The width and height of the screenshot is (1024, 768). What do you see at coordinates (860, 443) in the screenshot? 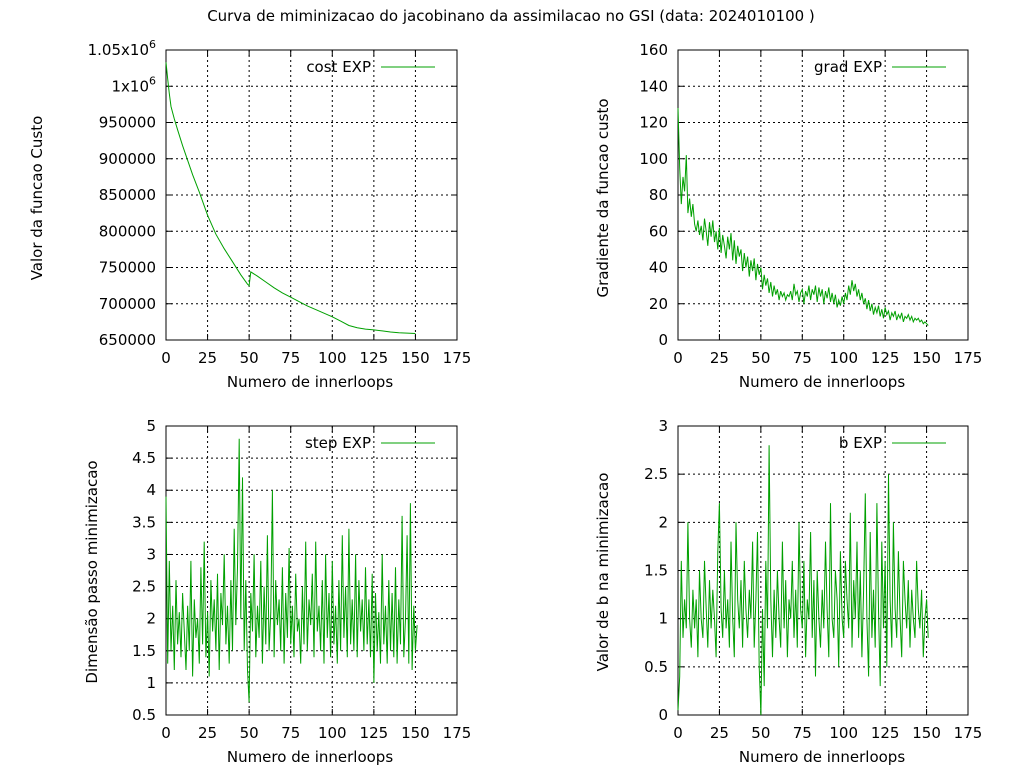
I see `legend-label: b EXP` at bounding box center [860, 443].